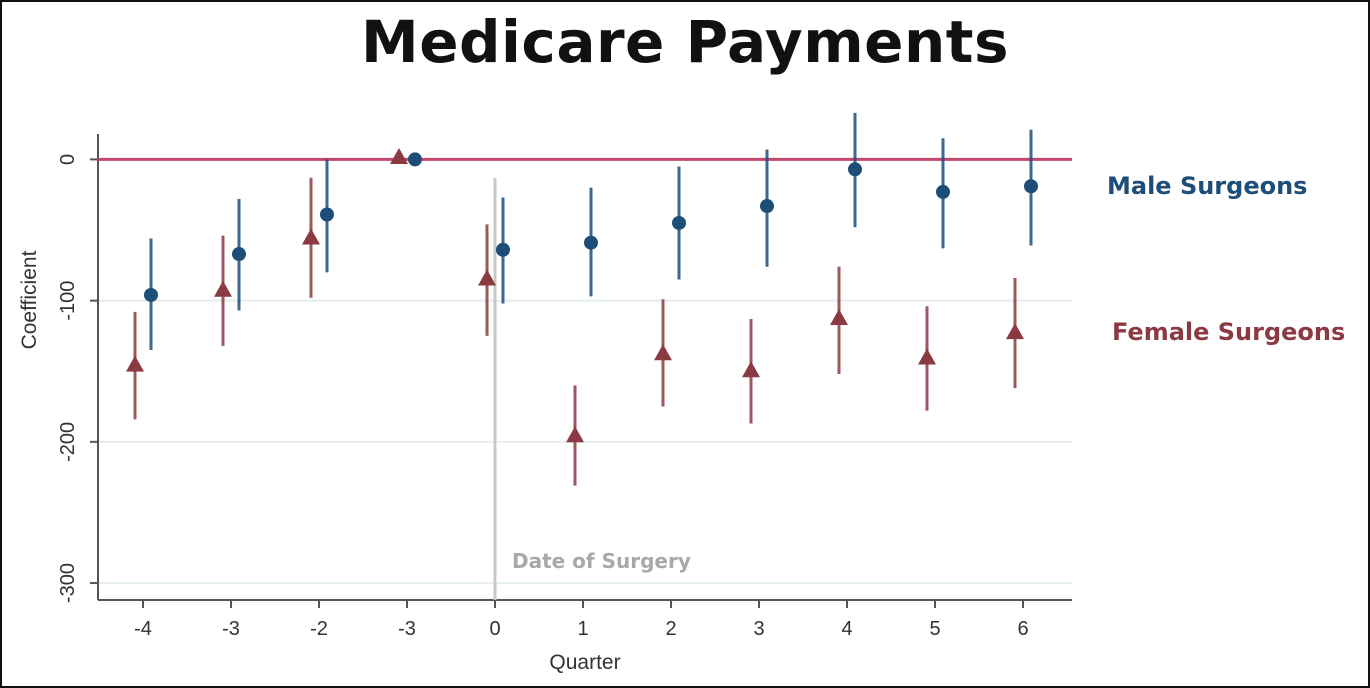 Image resolution: width=1370 pixels, height=688 pixels. I want to click on chart-title: Medicare Payments, so click(685, 42).